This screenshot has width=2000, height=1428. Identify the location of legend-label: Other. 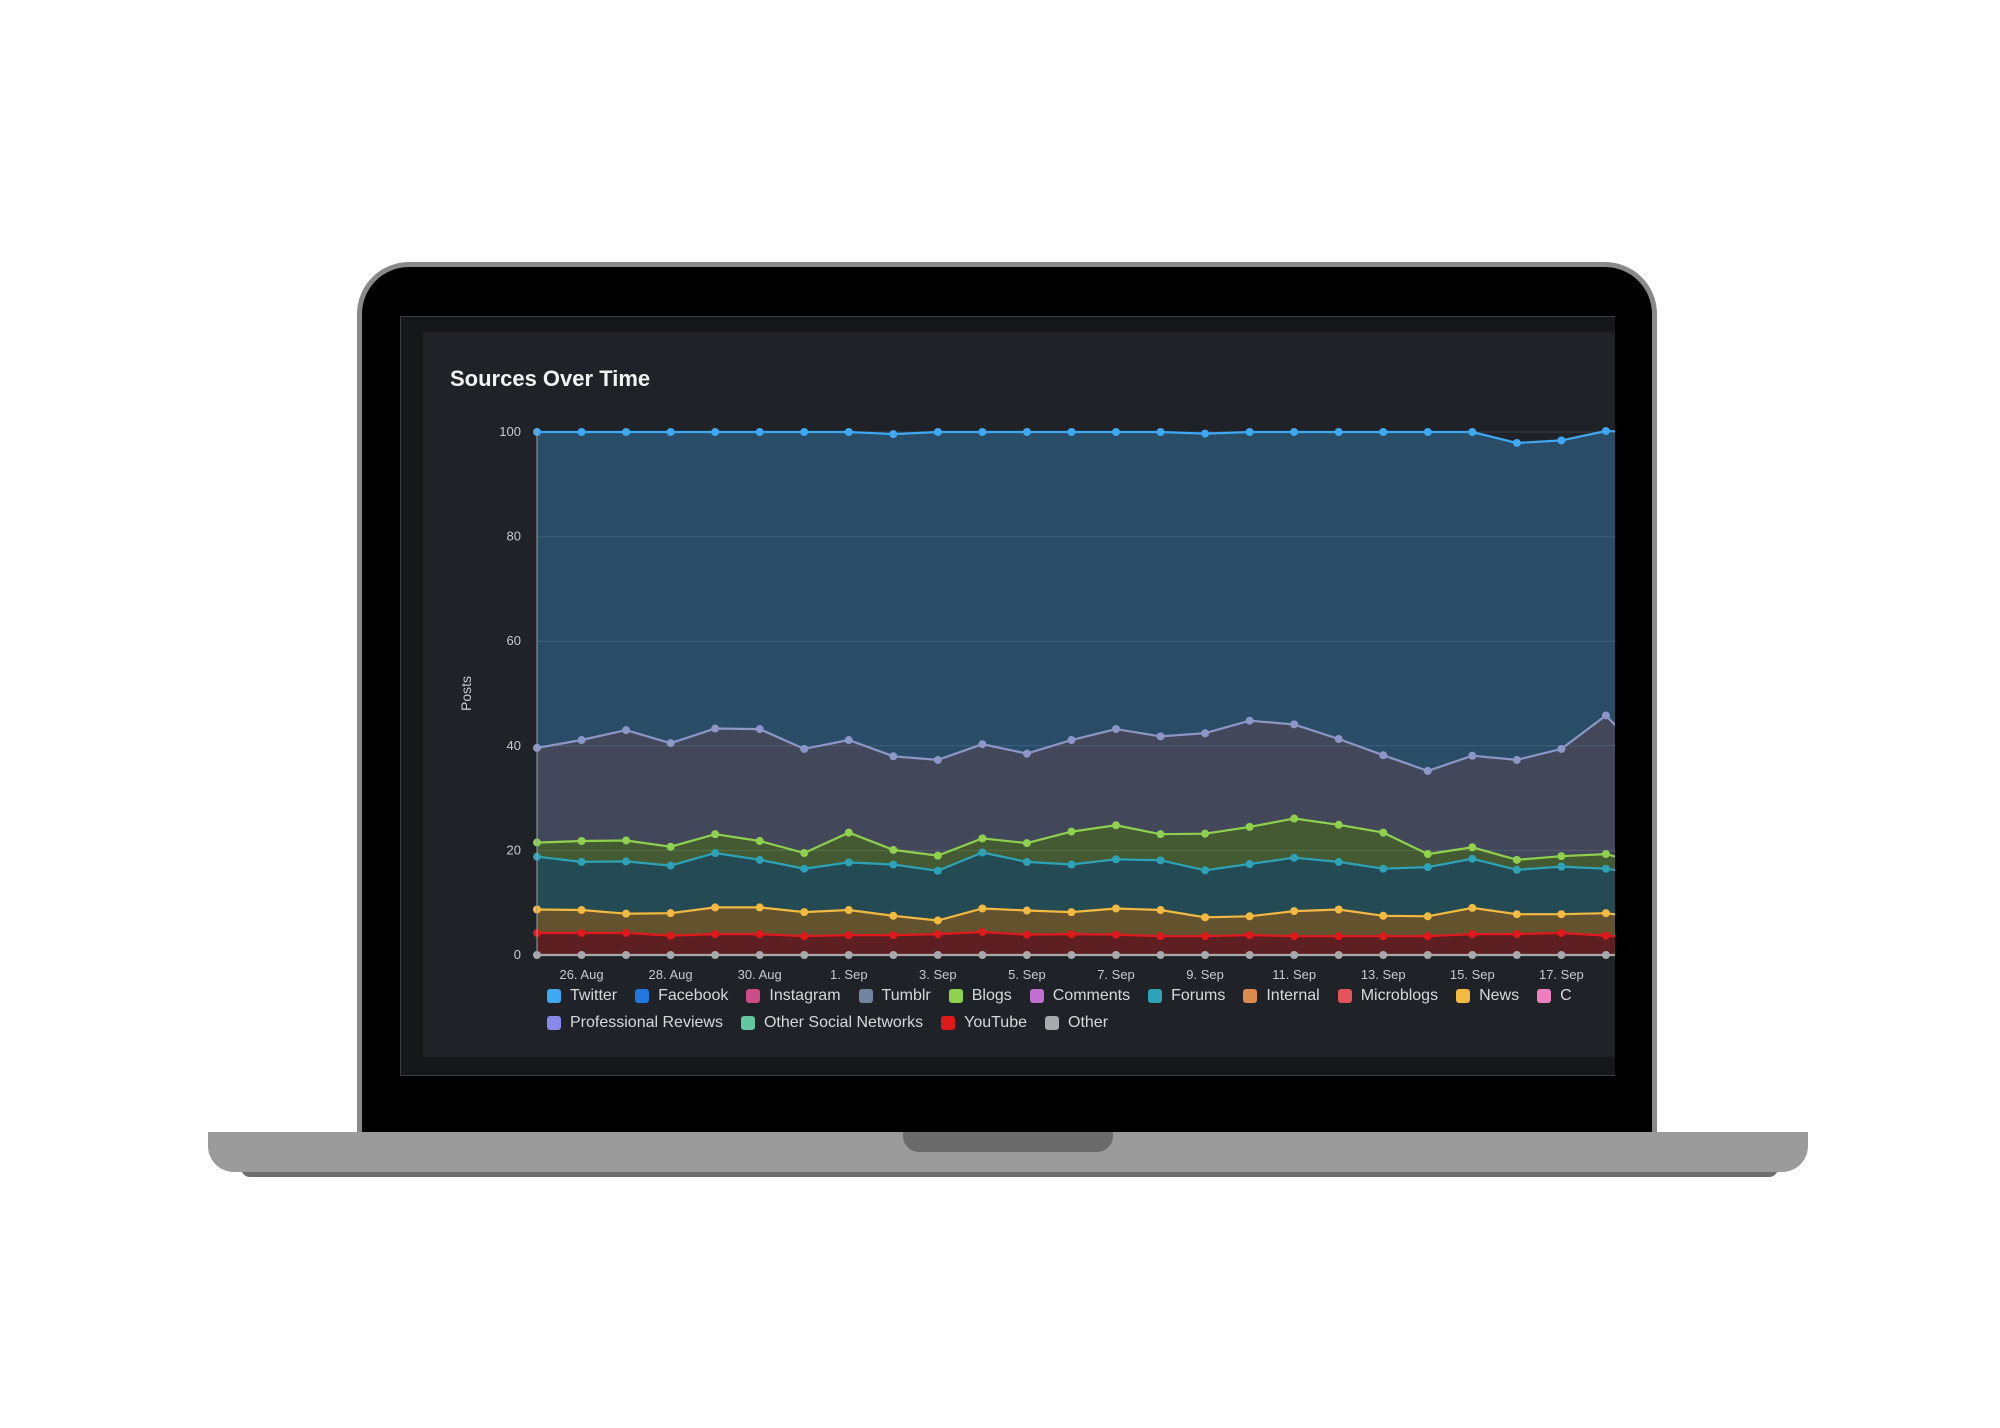
(1088, 1022).